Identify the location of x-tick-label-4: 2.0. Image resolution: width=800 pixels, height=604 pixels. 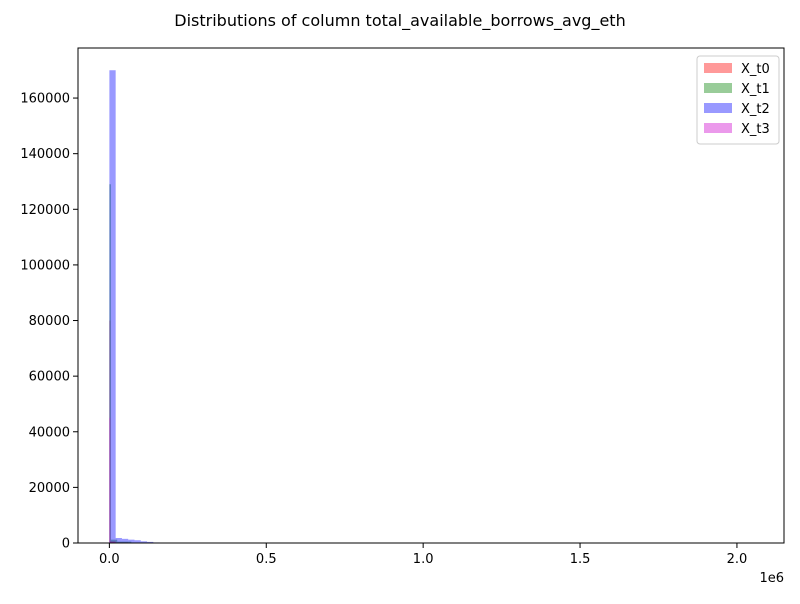
(737, 559).